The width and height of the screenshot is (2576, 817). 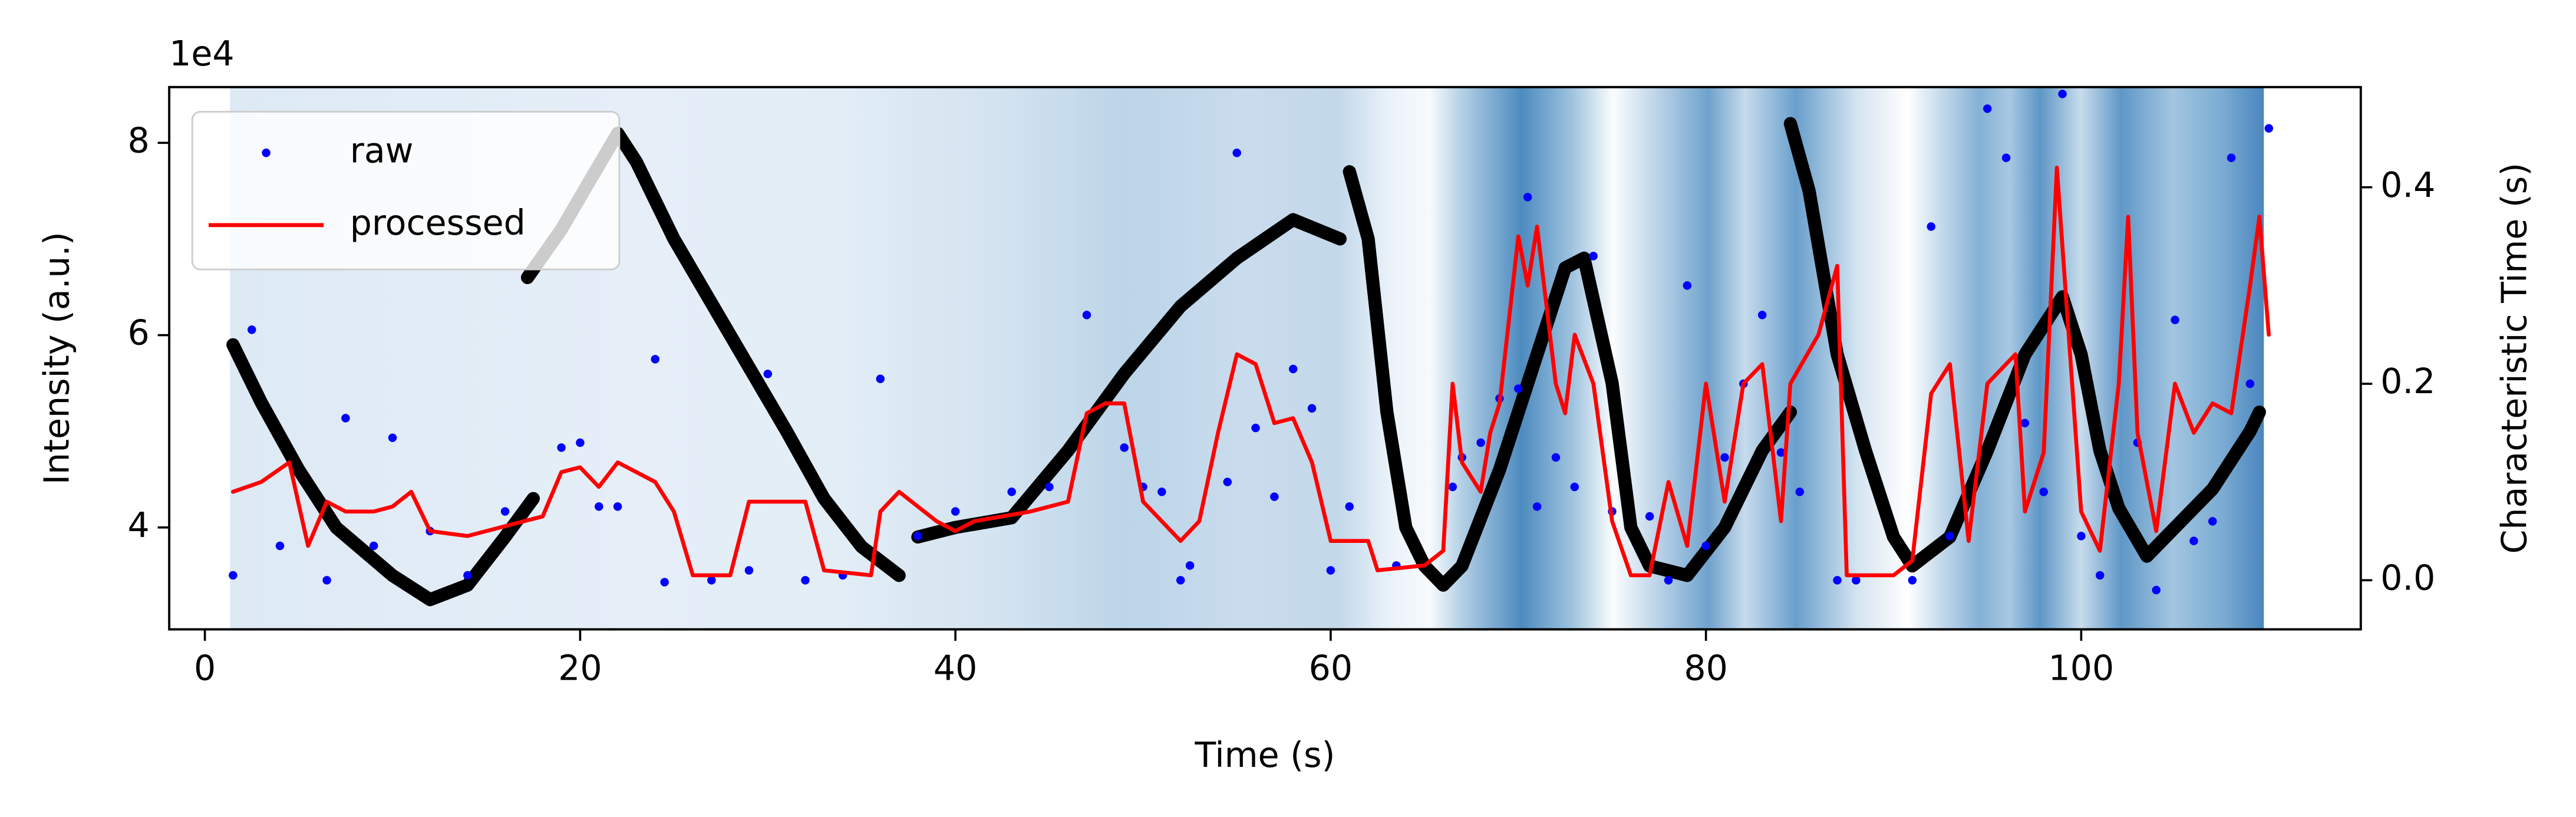 What do you see at coordinates (266, 153) in the screenshot?
I see `legend-marker` at bounding box center [266, 153].